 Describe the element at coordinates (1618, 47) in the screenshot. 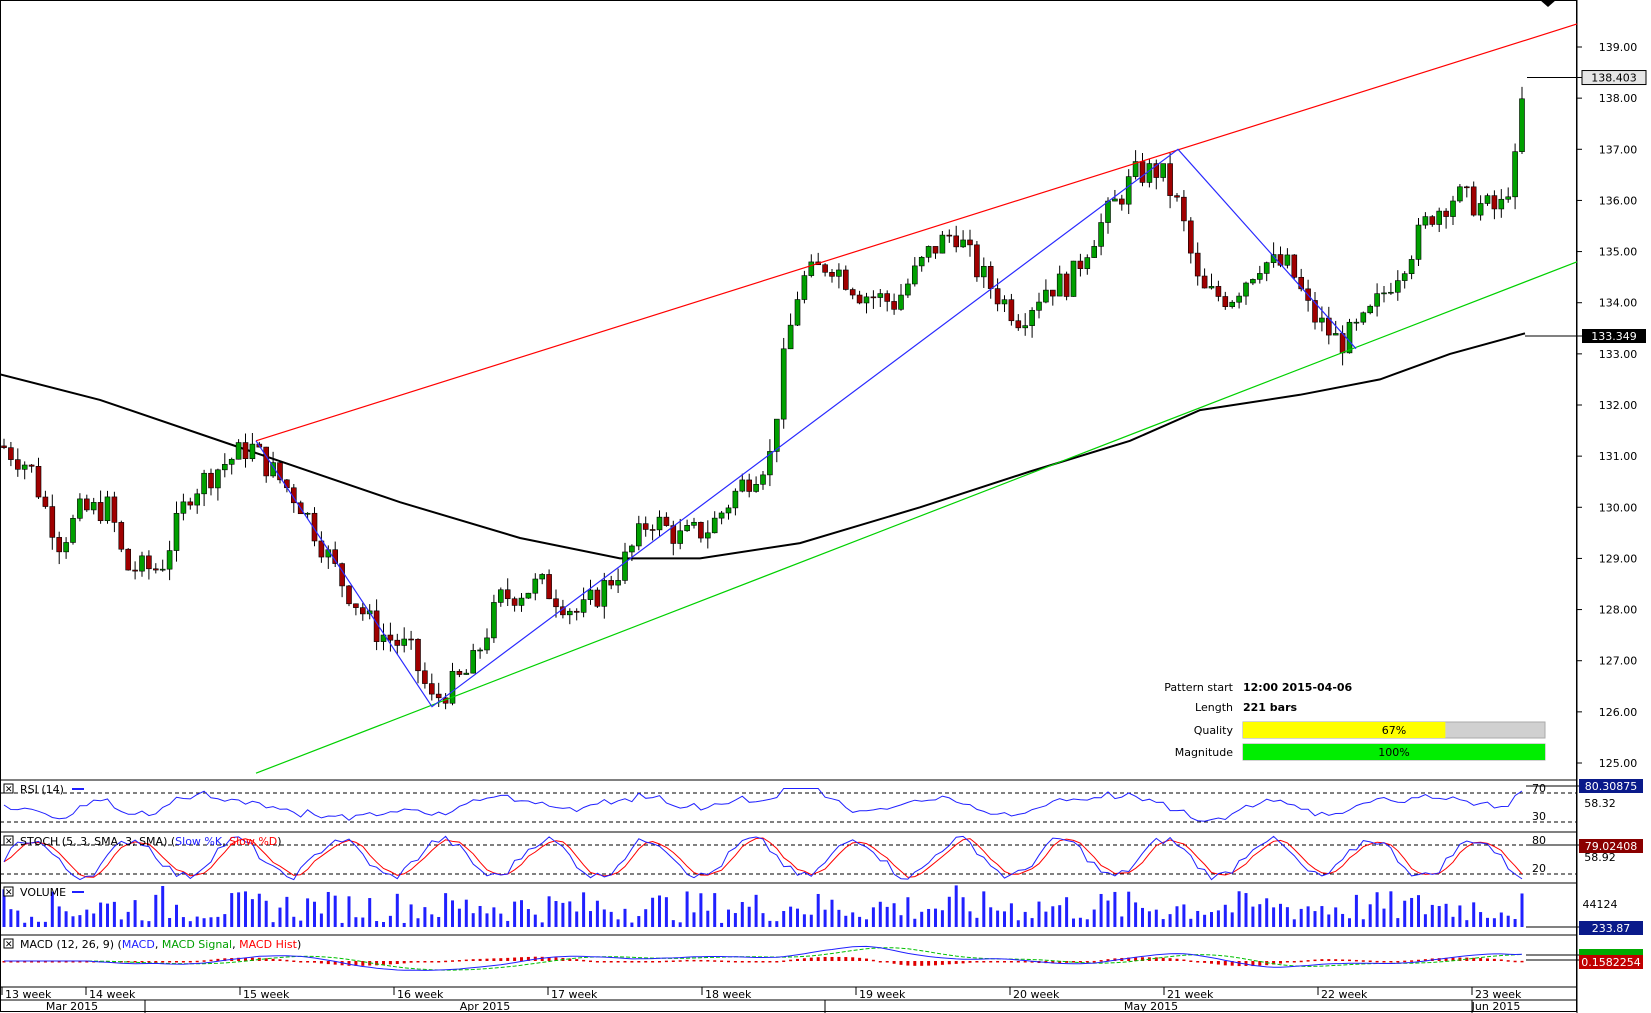

I see `y-tick-label: 139.00` at that location.